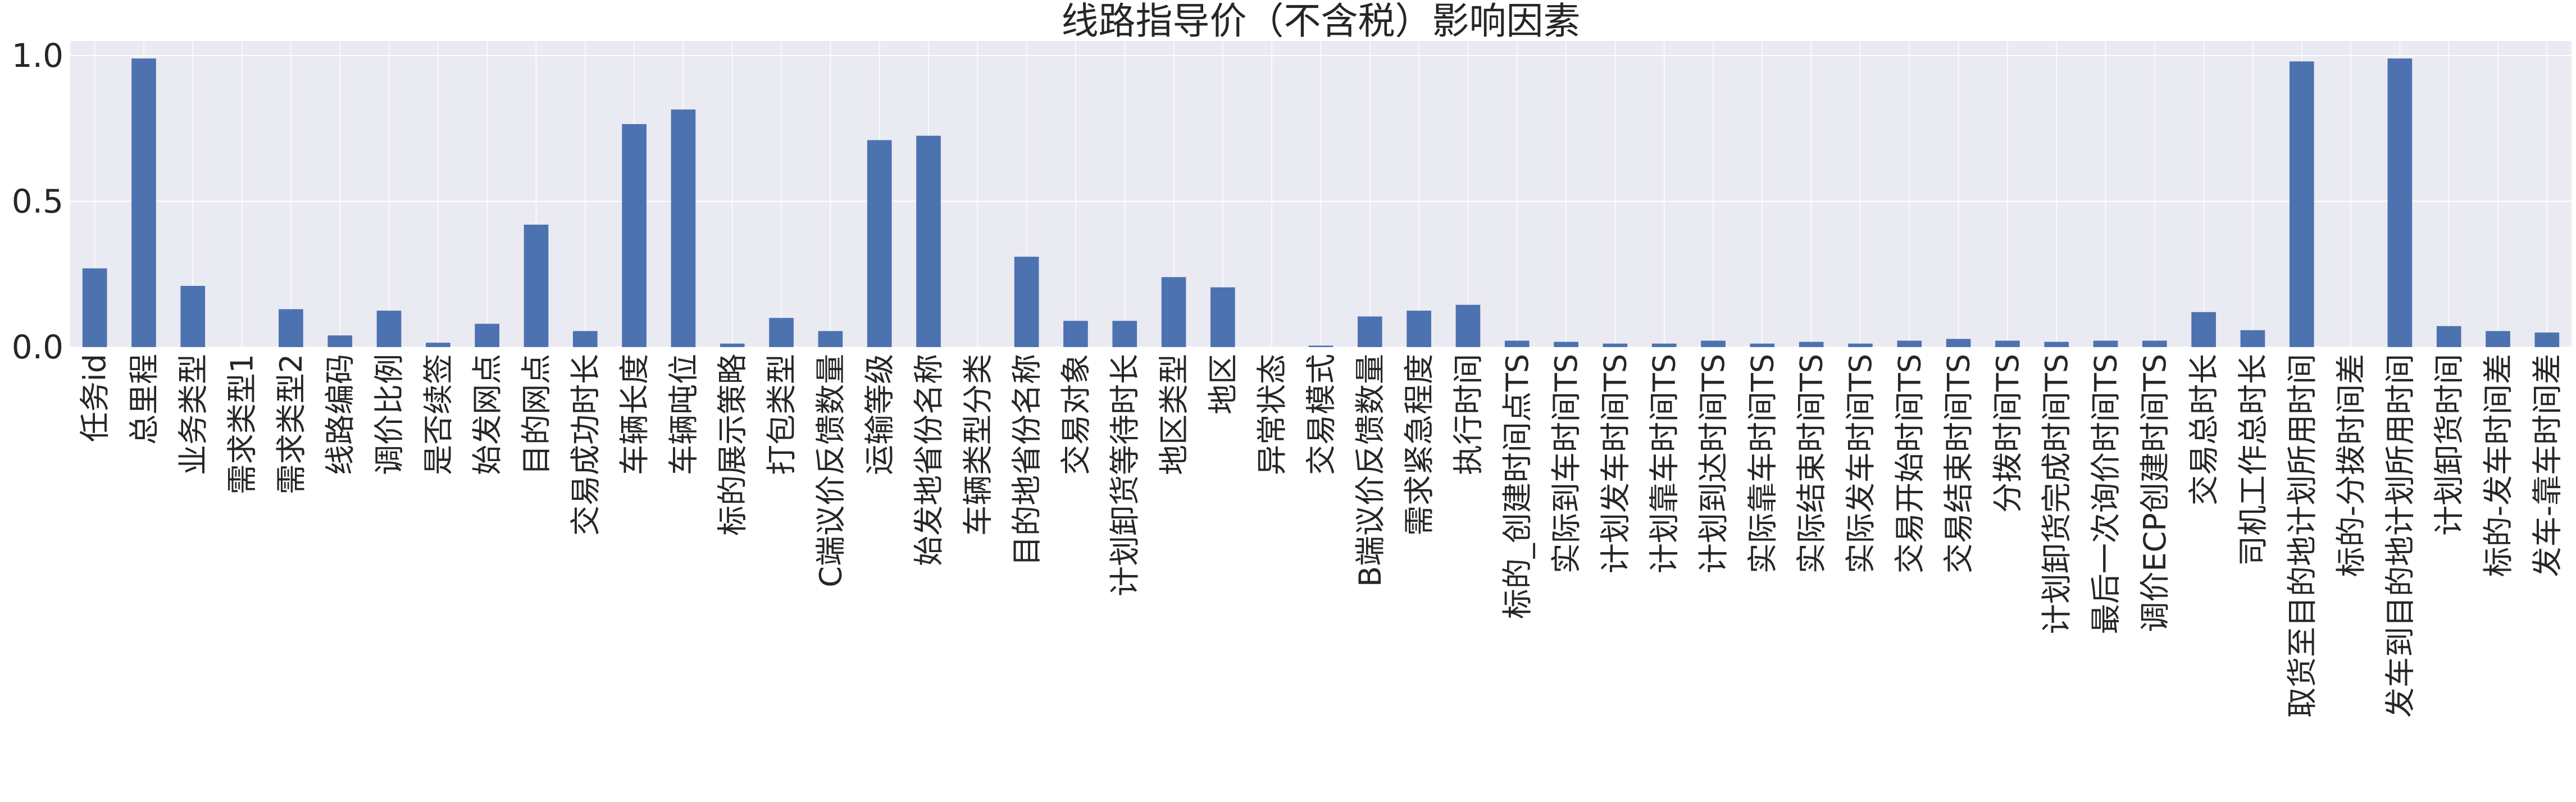 The height and width of the screenshot is (802, 2576). What do you see at coordinates (1321, 414) in the screenshot?
I see `x-tick-label: 交易模式` at bounding box center [1321, 414].